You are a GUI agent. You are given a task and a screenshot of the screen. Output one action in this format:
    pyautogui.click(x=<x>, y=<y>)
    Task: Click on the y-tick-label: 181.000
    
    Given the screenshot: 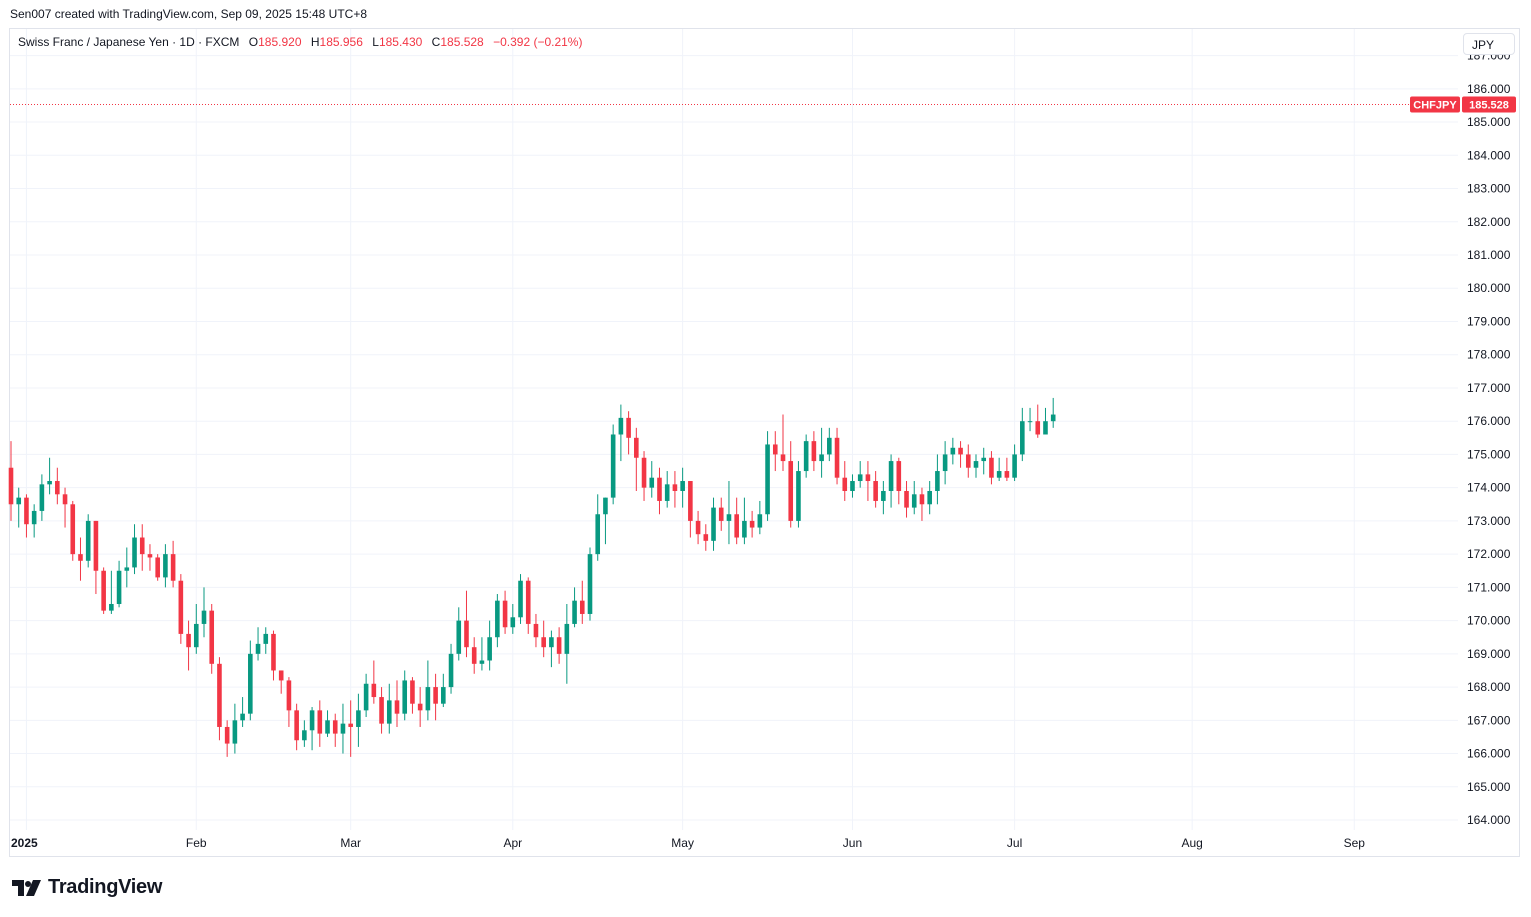 What is the action you would take?
    pyautogui.click(x=1489, y=255)
    